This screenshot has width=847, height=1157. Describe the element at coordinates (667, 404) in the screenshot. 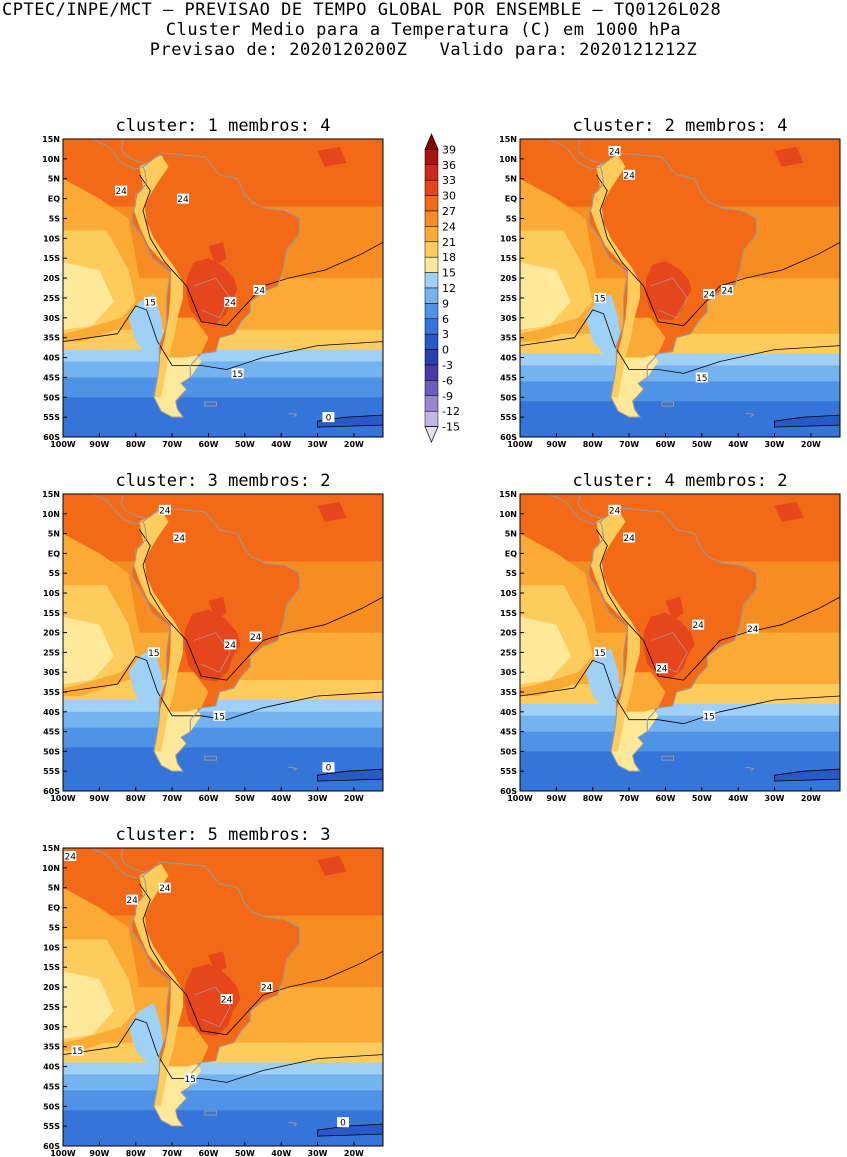

I see `falkland-islands` at that location.